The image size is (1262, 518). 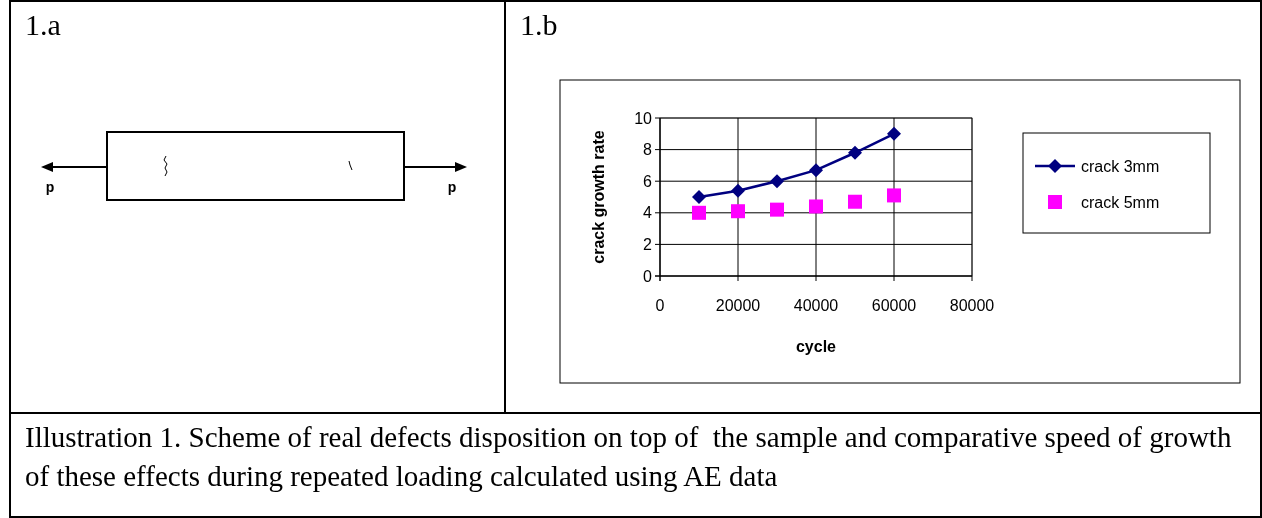 What do you see at coordinates (816, 346) in the screenshot?
I see `x-axis-title: cycle` at bounding box center [816, 346].